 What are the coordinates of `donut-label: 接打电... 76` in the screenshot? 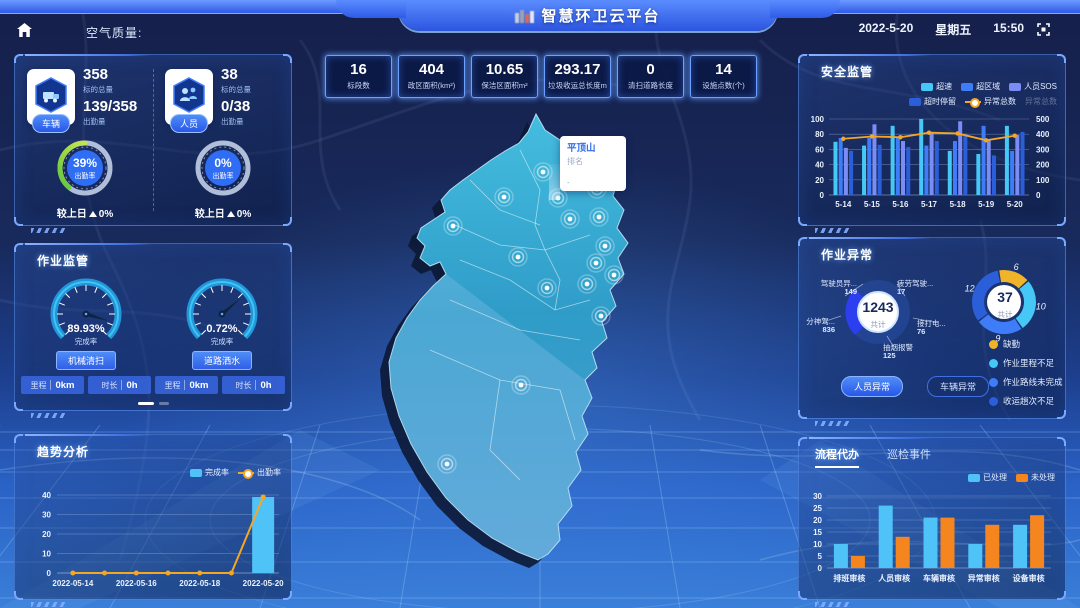 It's located at (931, 327).